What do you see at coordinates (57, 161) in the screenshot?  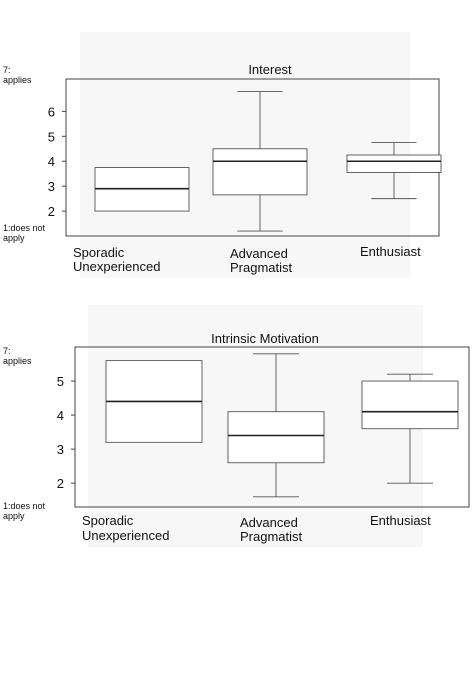 I see `y-axis-ticks: 2 3 4 5 6` at bounding box center [57, 161].